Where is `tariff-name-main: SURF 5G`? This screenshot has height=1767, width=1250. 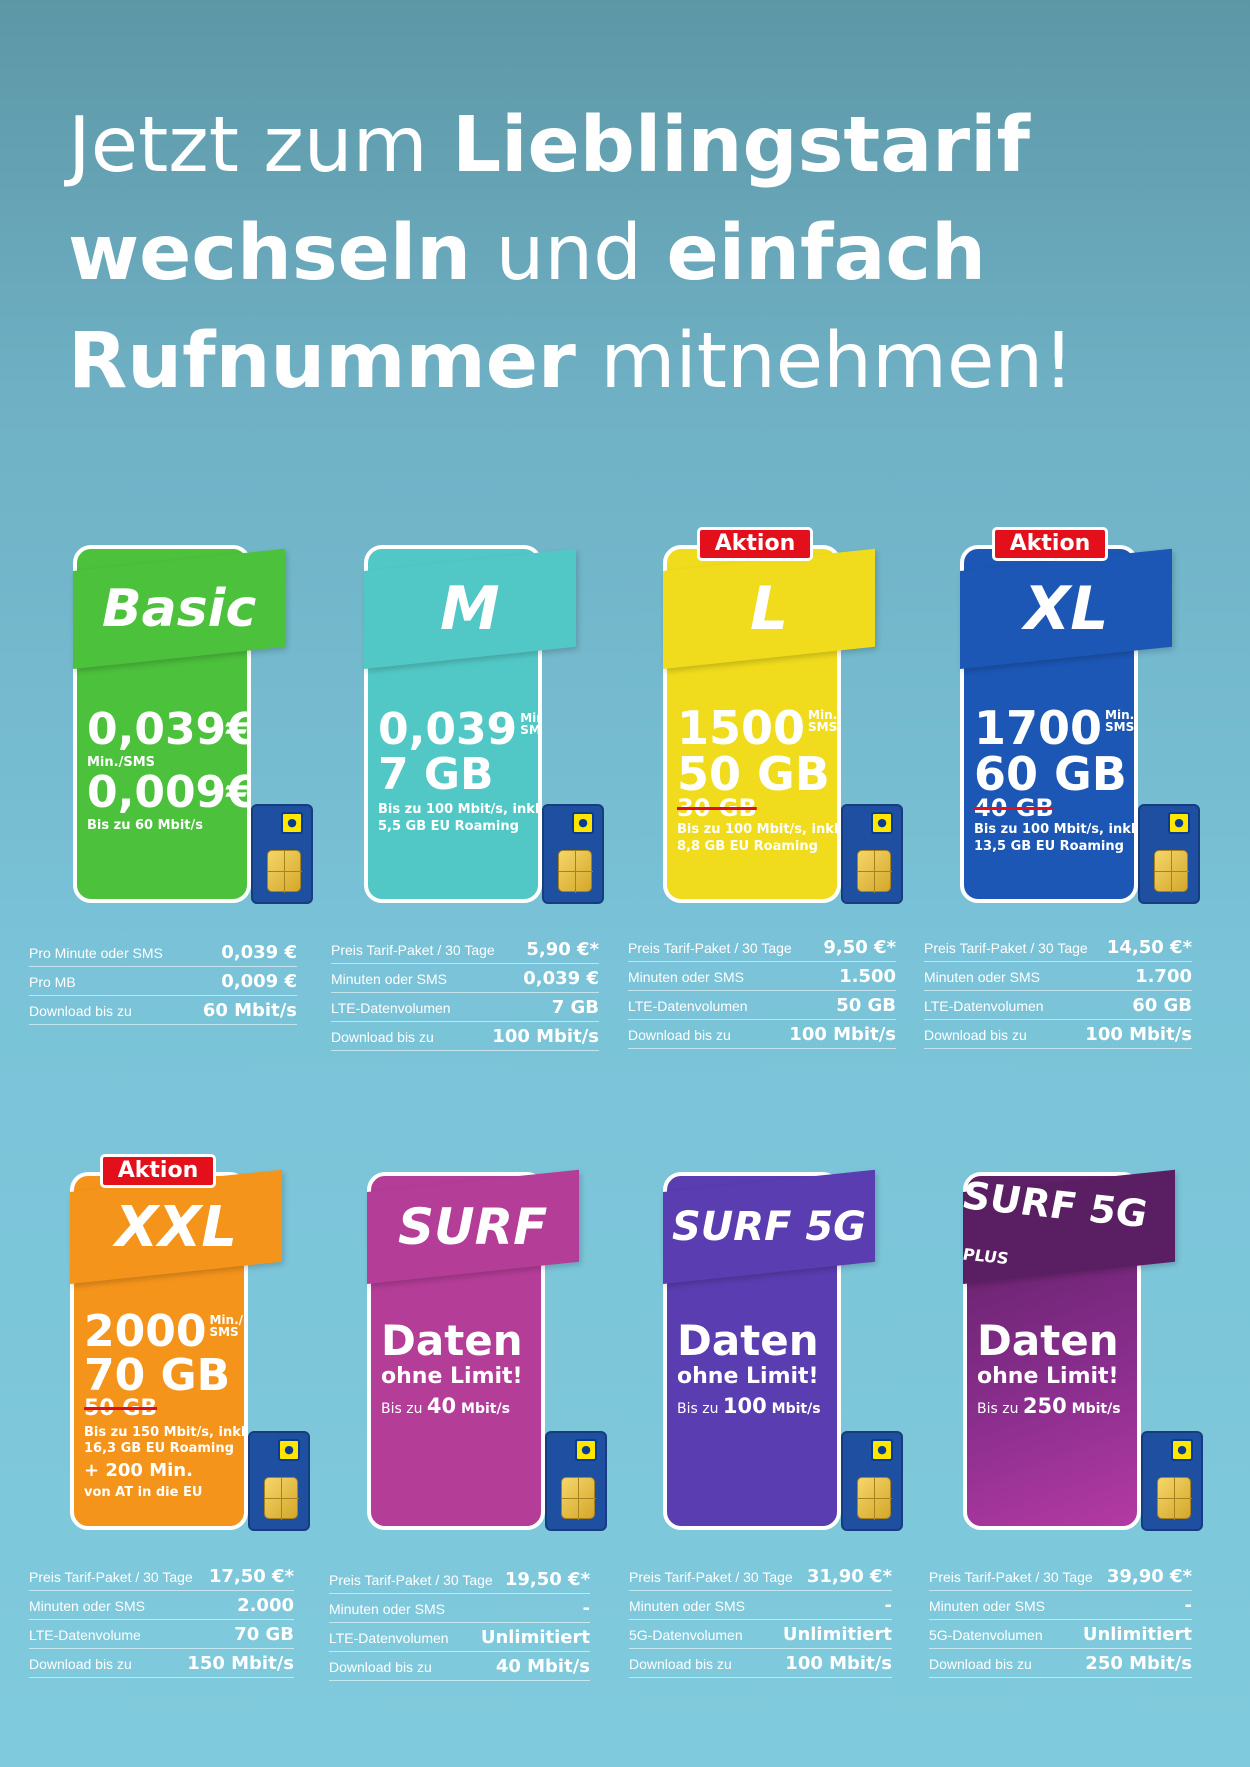 tariff-name-main: SURF 5G is located at coordinates (1055, 1205).